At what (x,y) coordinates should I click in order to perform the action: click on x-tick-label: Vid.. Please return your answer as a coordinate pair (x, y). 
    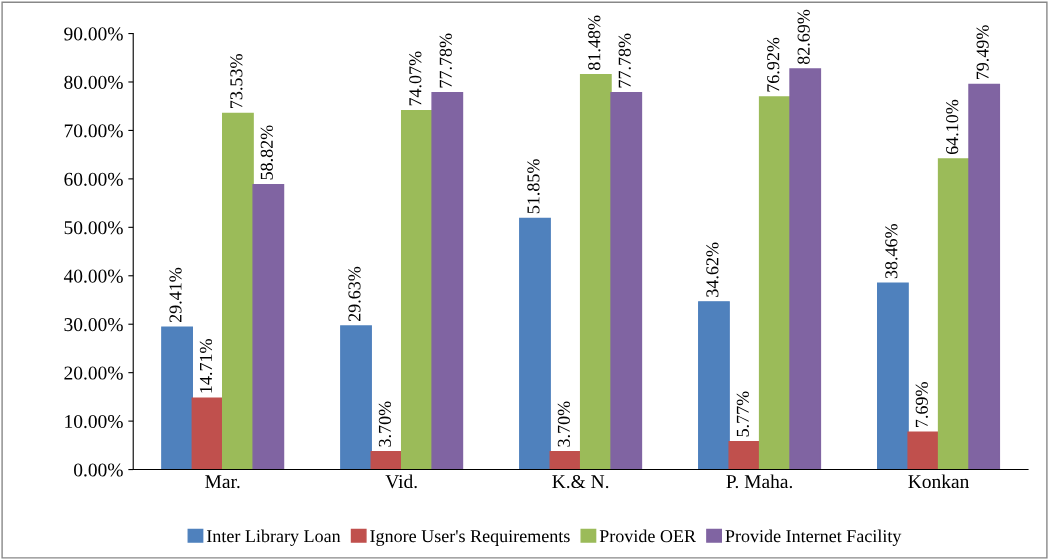
    Looking at the image, I should click on (401, 481).